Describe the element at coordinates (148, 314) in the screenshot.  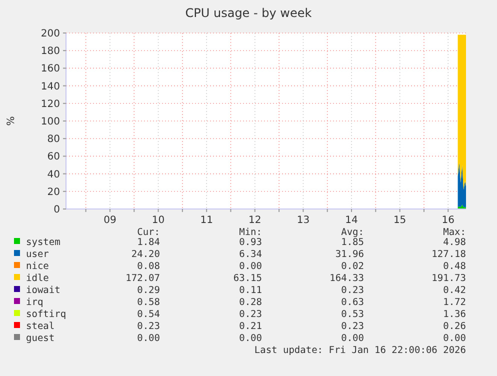
I see `text: 0.54` at that location.